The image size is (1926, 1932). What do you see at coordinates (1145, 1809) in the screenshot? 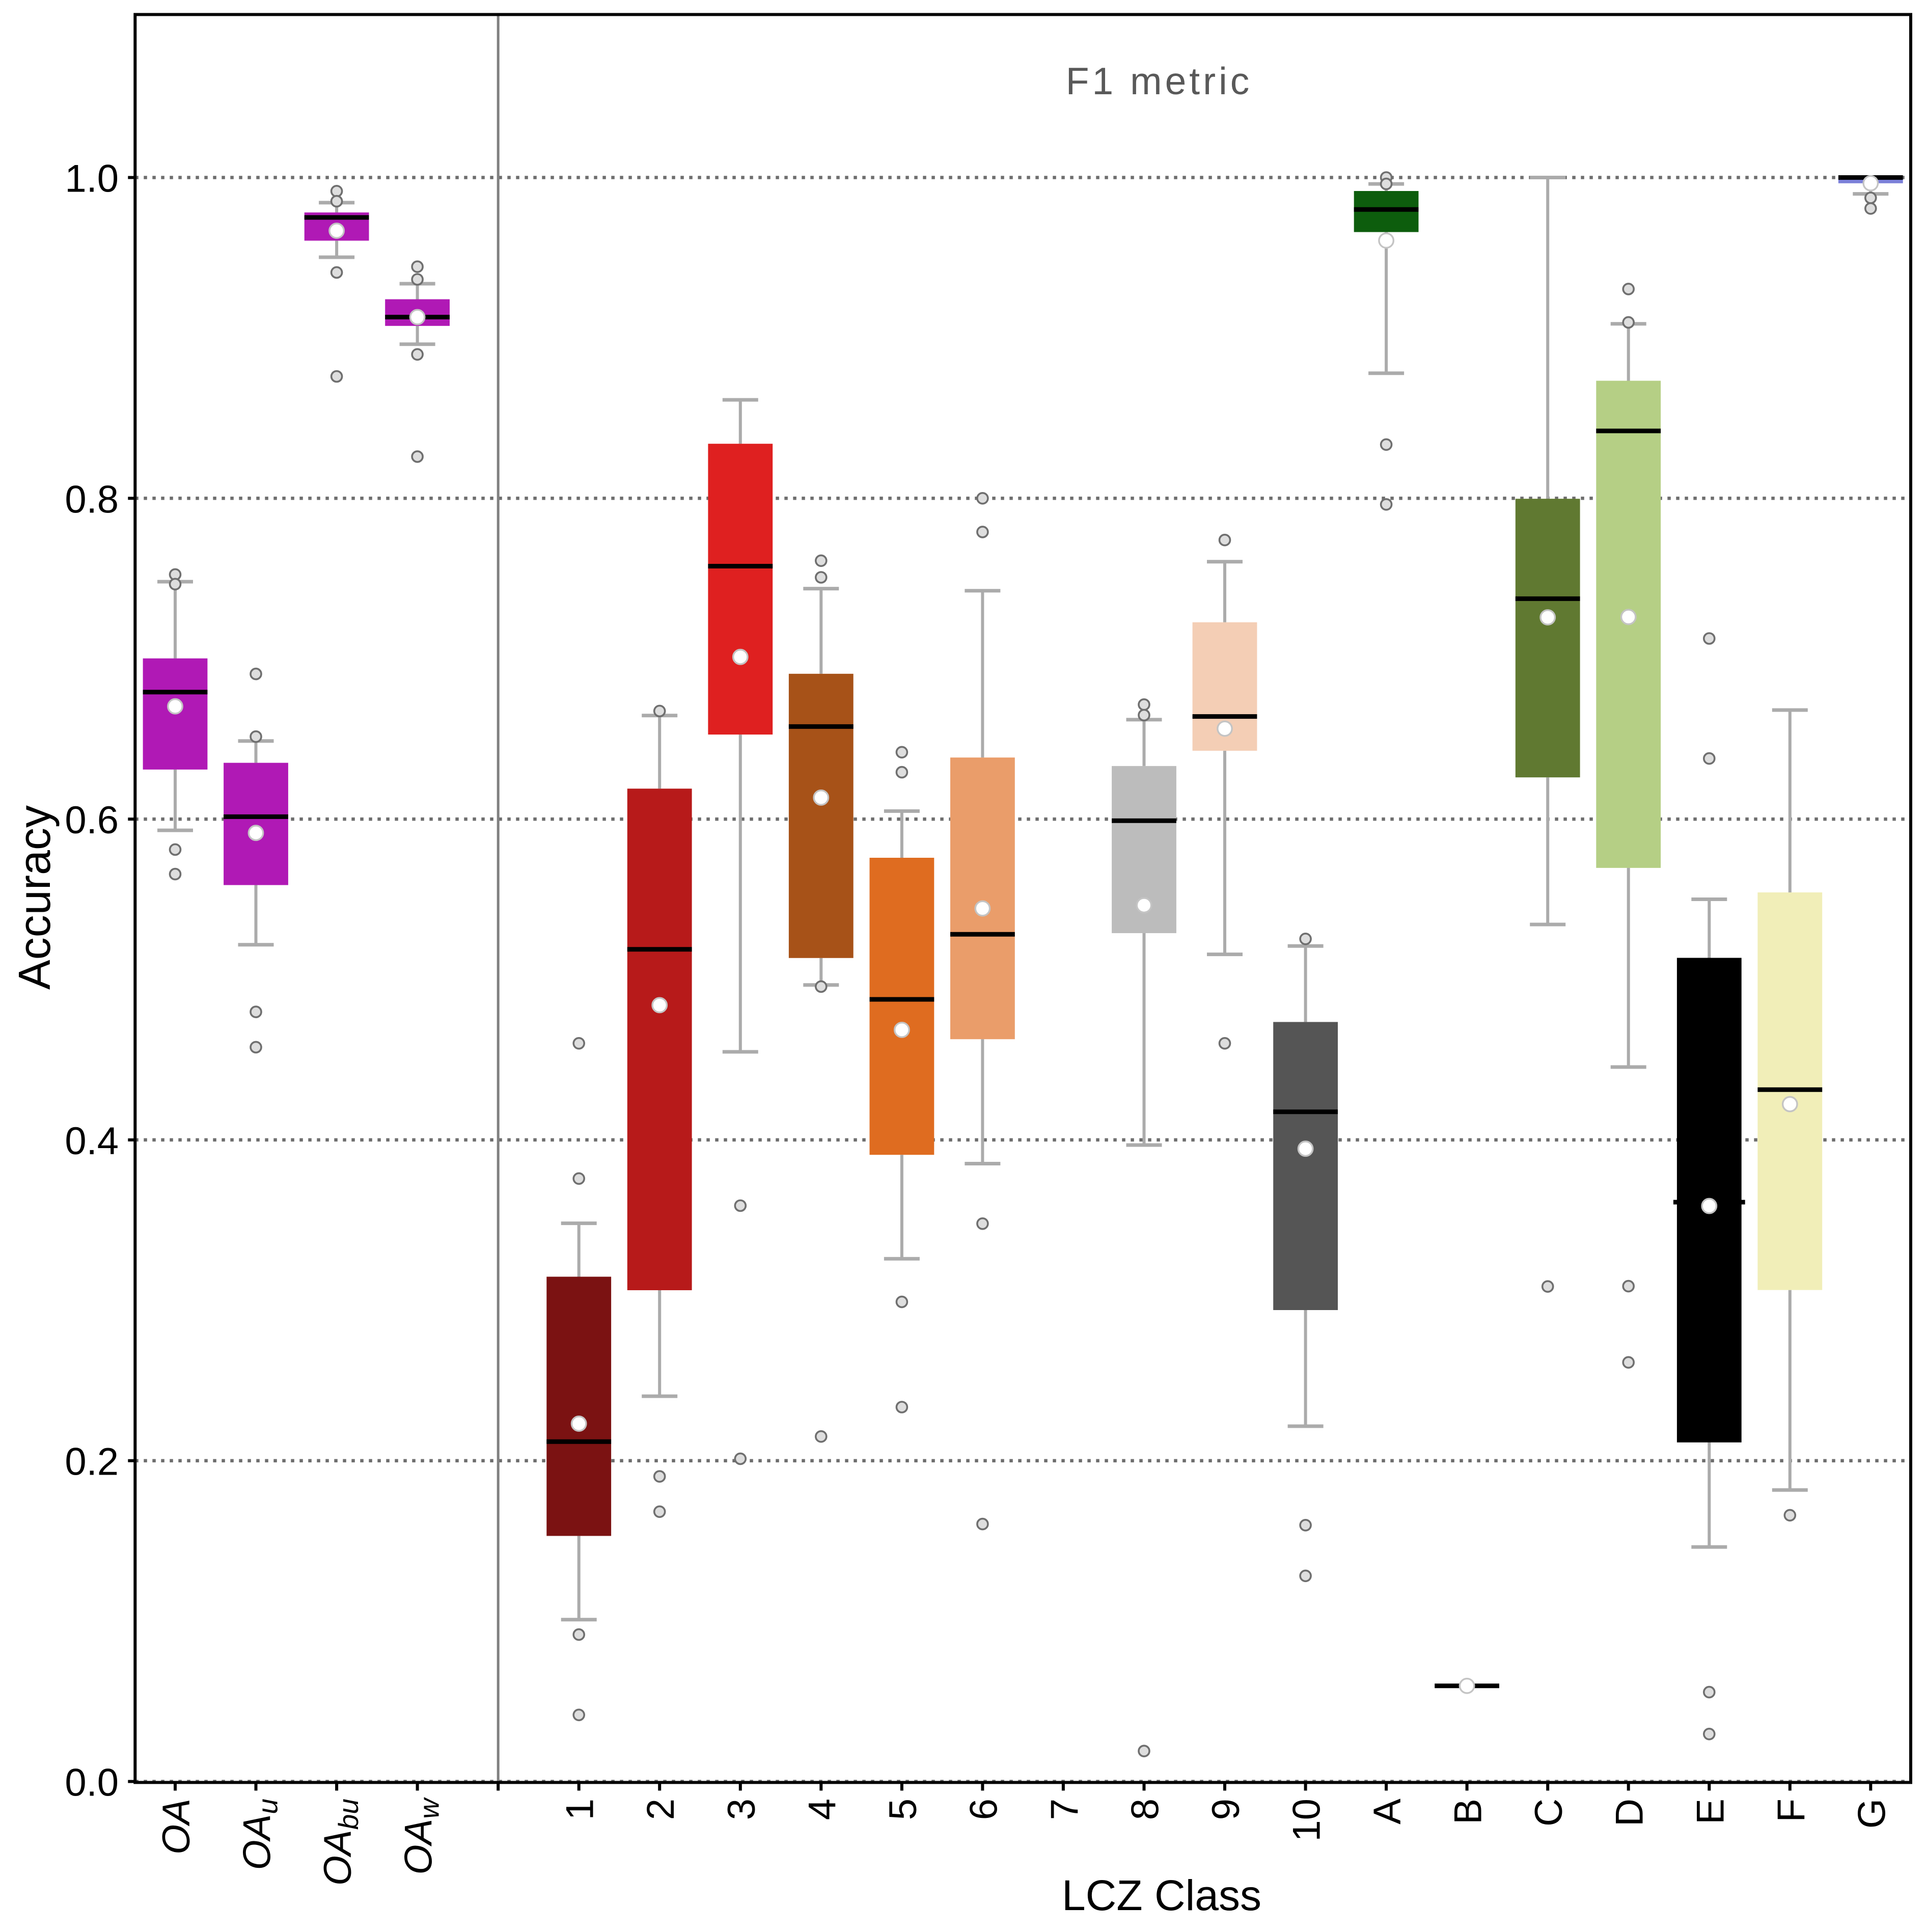
I see `svg-text: 8` at bounding box center [1145, 1809].